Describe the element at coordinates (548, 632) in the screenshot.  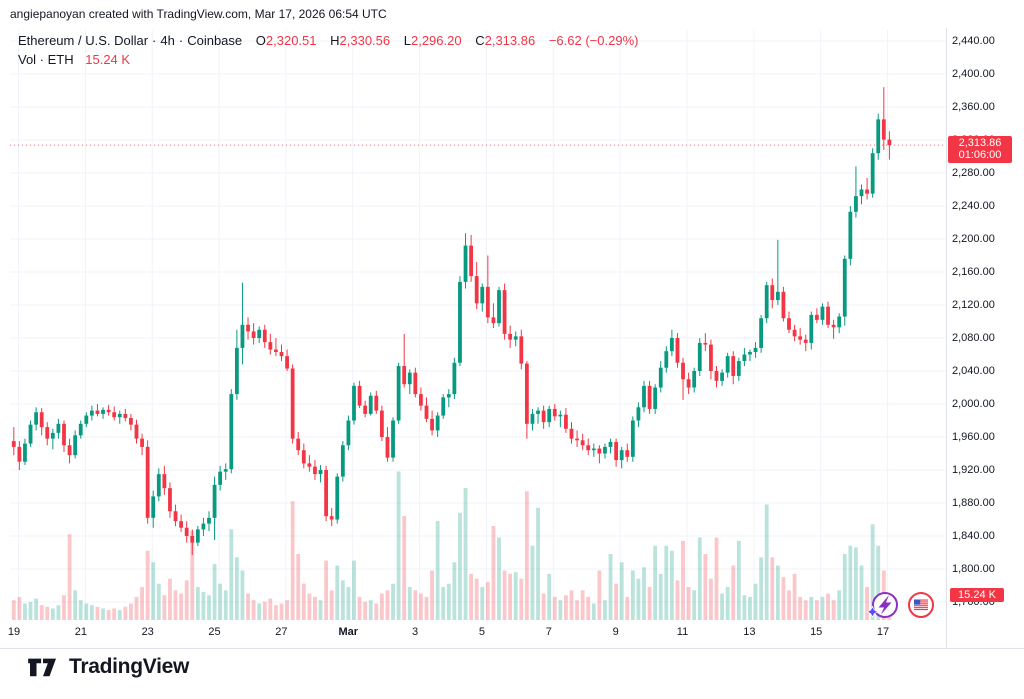
I see `time-axis-label: 7` at that location.